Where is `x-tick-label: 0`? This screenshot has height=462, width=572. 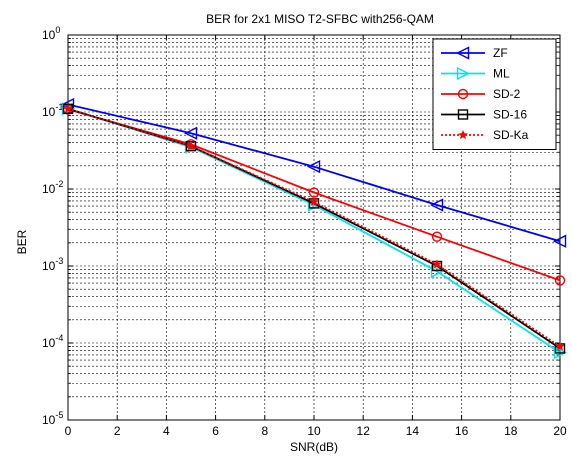 x-tick-label: 0 is located at coordinates (68, 431).